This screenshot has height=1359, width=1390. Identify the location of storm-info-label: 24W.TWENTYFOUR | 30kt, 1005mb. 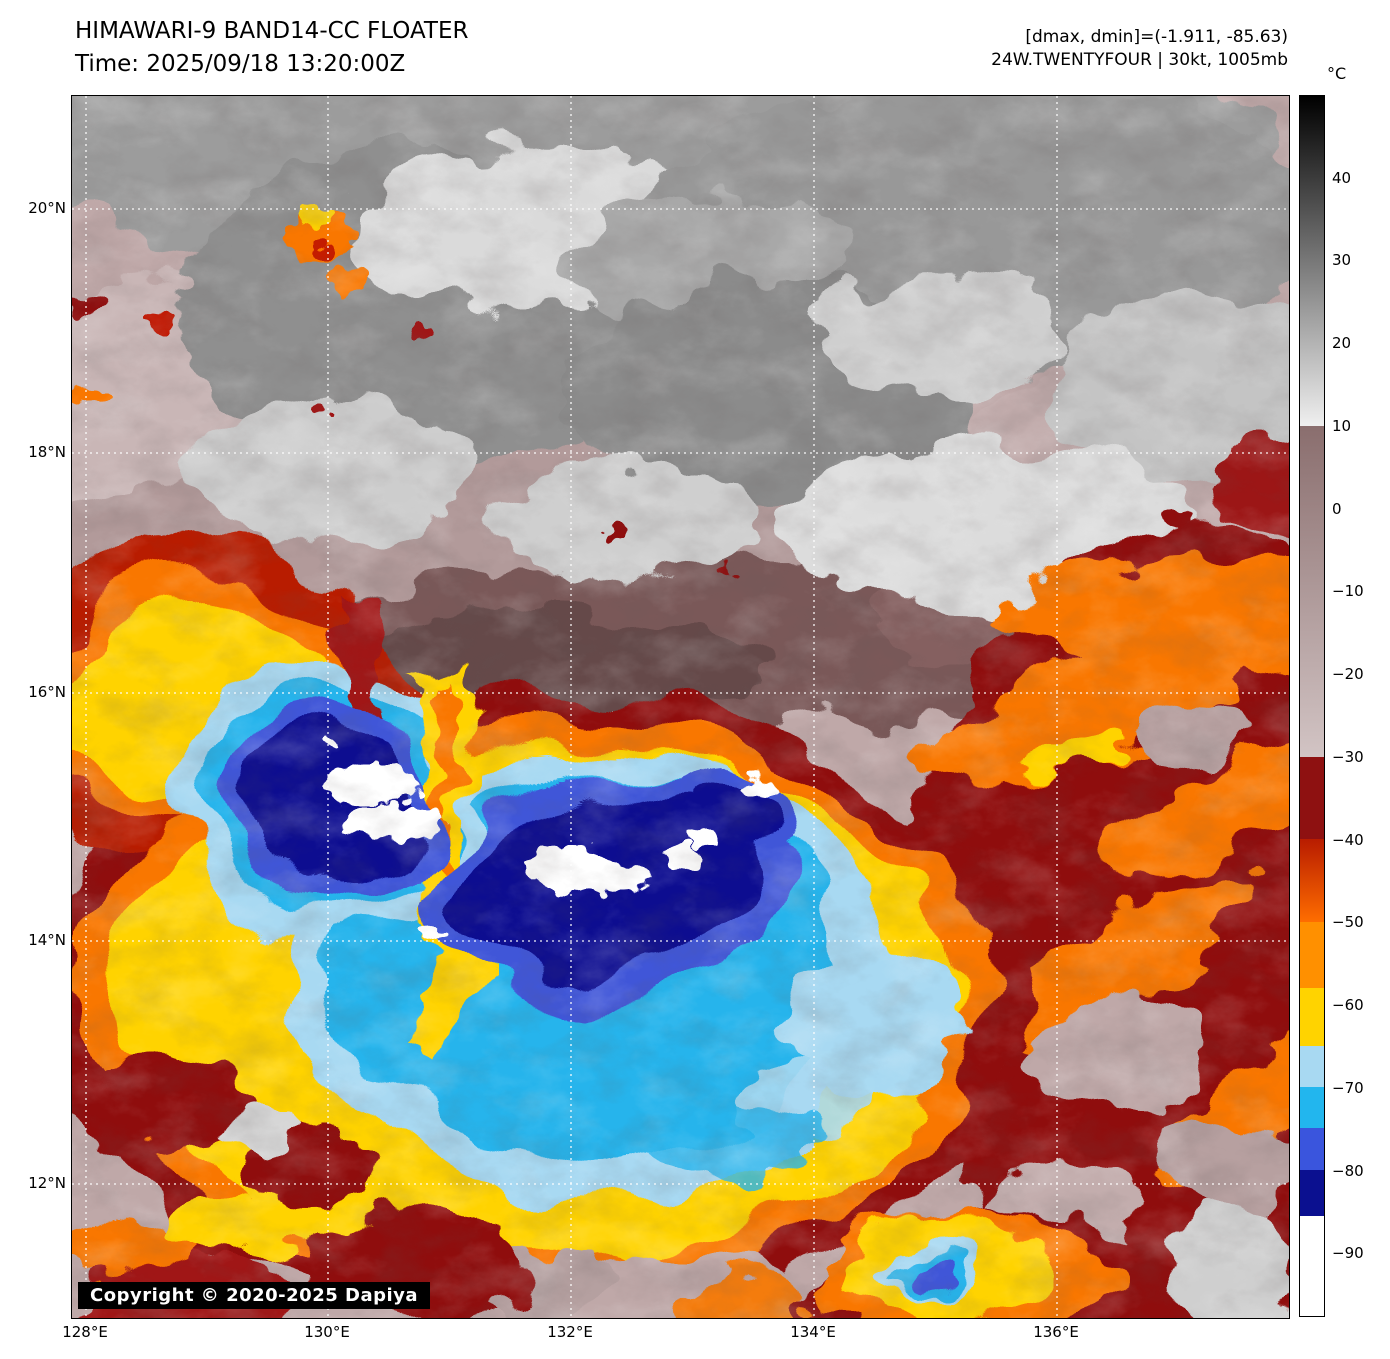
(1139, 60).